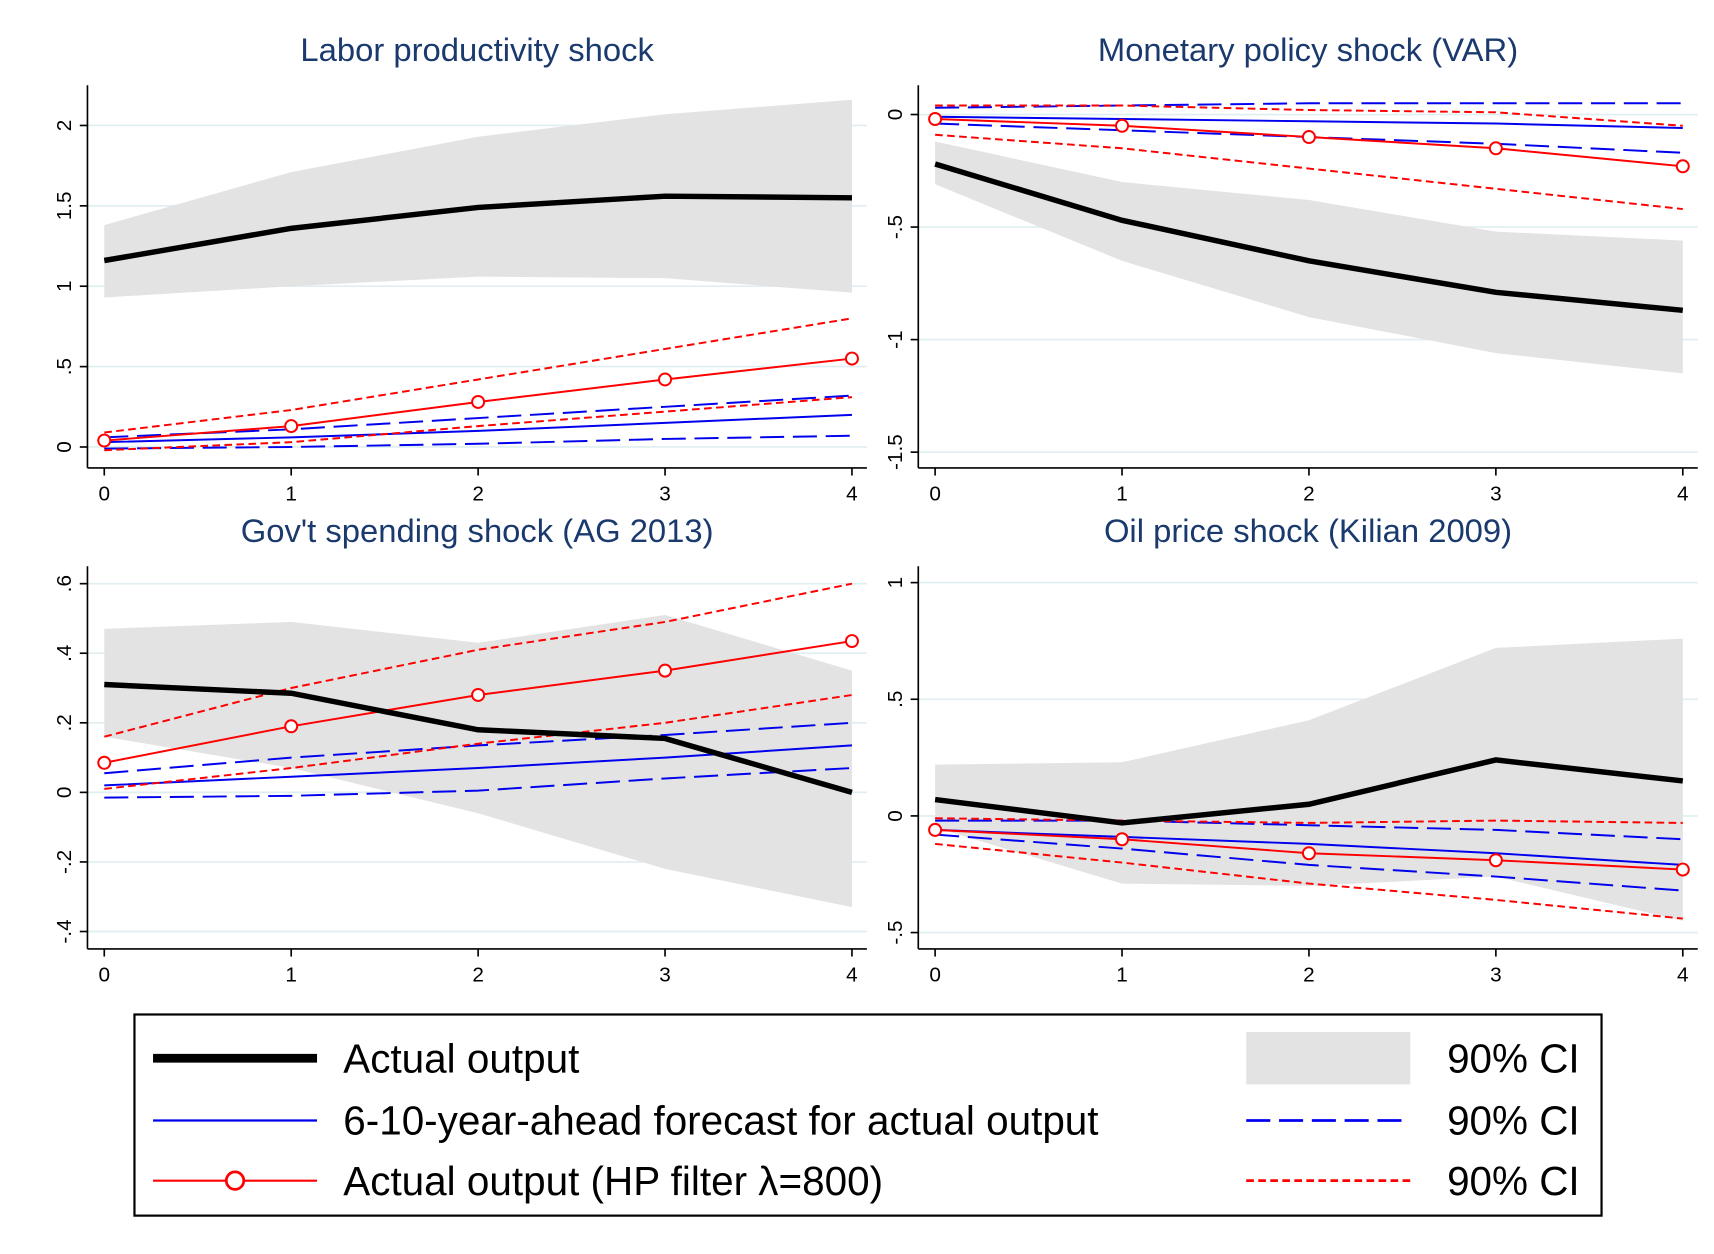 The width and height of the screenshot is (1714, 1254). Describe the element at coordinates (64, 205) in the screenshot. I see `y-tick-label: 1.5` at that location.